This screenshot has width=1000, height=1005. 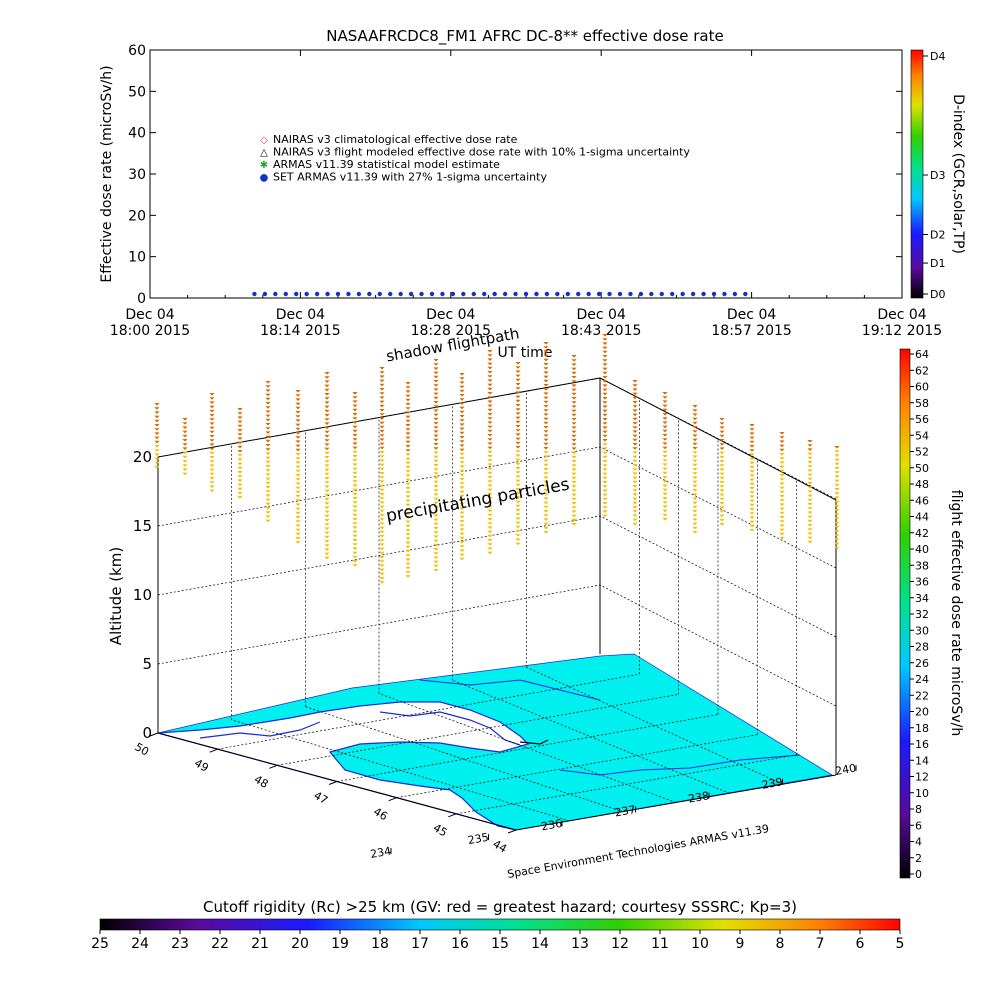 I want to click on flight-dose-tick-label: 38, so click(x=922, y=565).